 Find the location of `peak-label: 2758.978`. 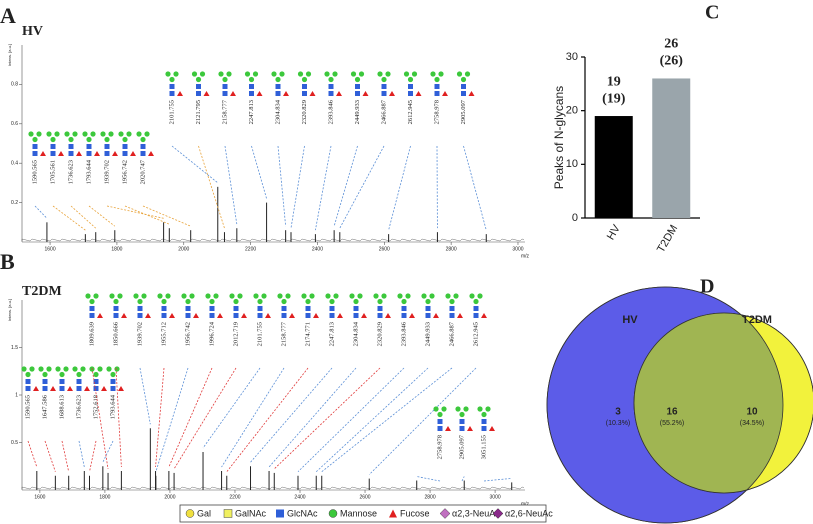

peak-label: 2758.978 is located at coordinates (439, 447).